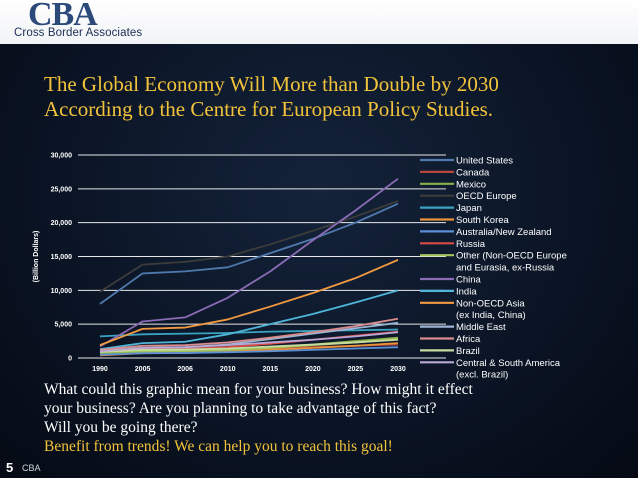  Describe the element at coordinates (36, 257) in the screenshot. I see `y-axis-label: (Billion Dollars)` at that location.